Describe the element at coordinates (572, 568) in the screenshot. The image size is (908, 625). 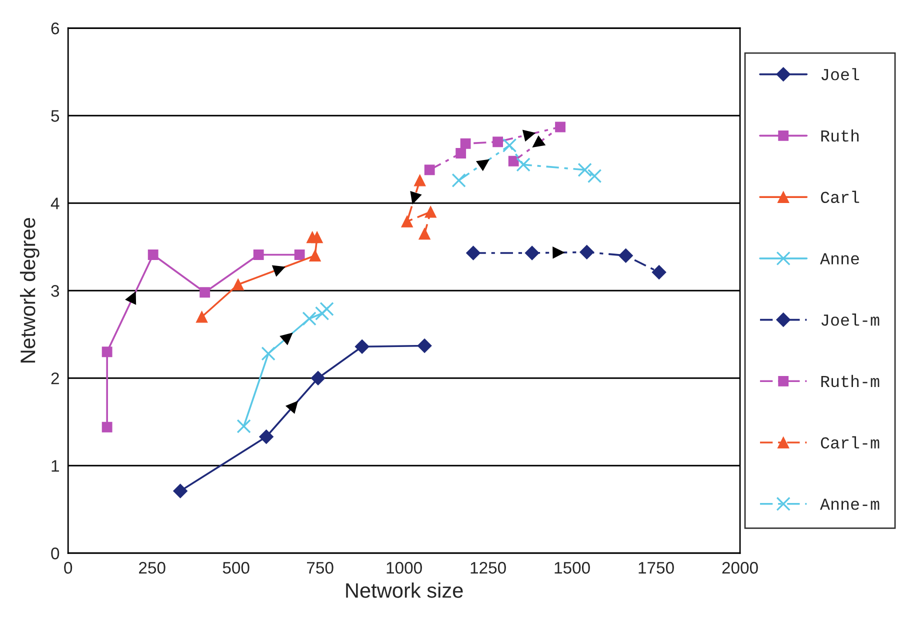
I see `x-tick-label: 1500` at that location.